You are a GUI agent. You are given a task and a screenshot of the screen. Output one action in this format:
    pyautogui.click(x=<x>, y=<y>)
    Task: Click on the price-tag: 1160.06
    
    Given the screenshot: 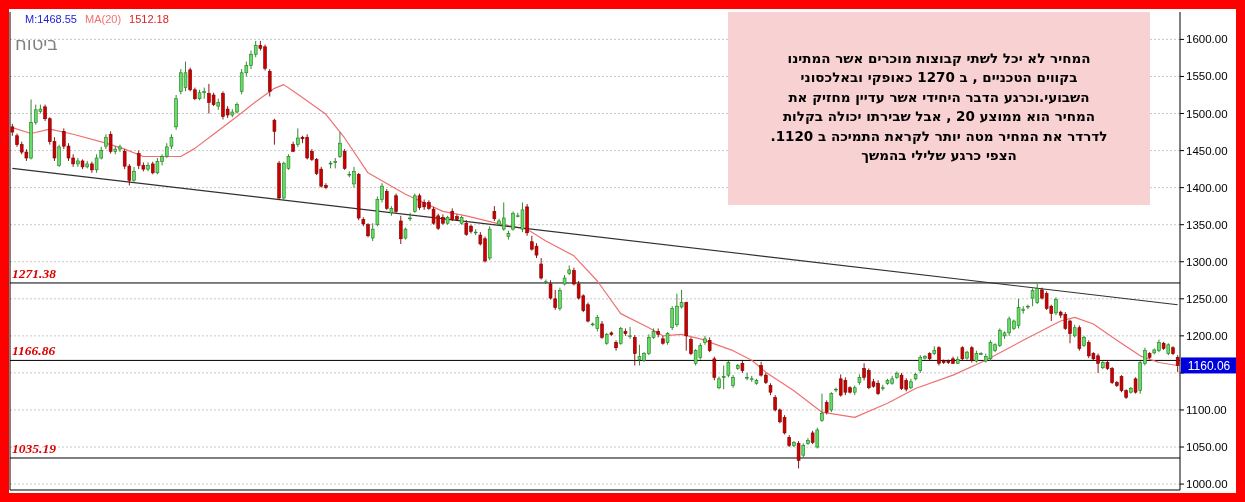 What is the action you would take?
    pyautogui.click(x=1209, y=365)
    